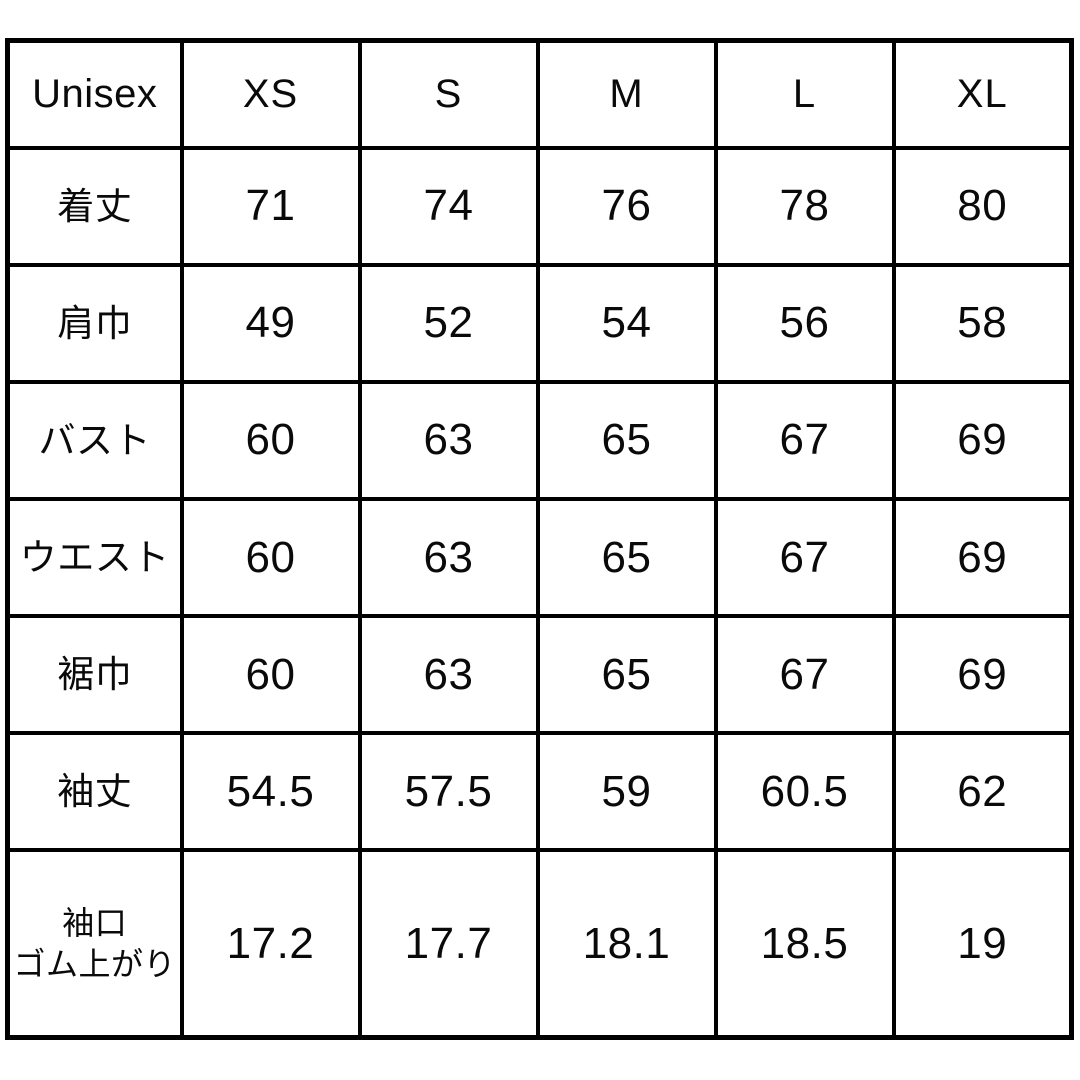 The height and width of the screenshot is (1080, 1080). Describe the element at coordinates (270, 94) in the screenshot. I see `size-header-xs: XS` at that location.